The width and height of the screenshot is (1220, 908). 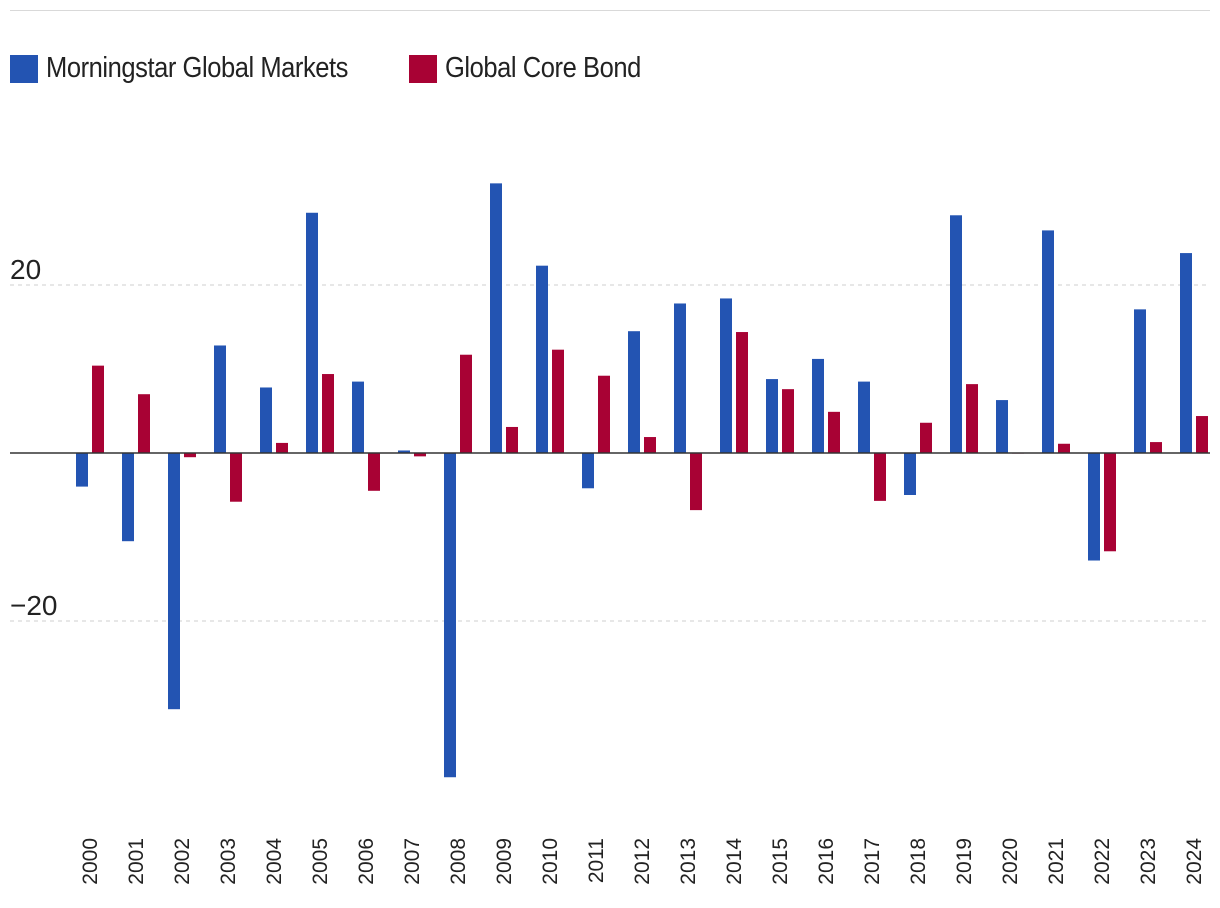 I want to click on x-tick-label-2020: 2020, so click(x=1010, y=861).